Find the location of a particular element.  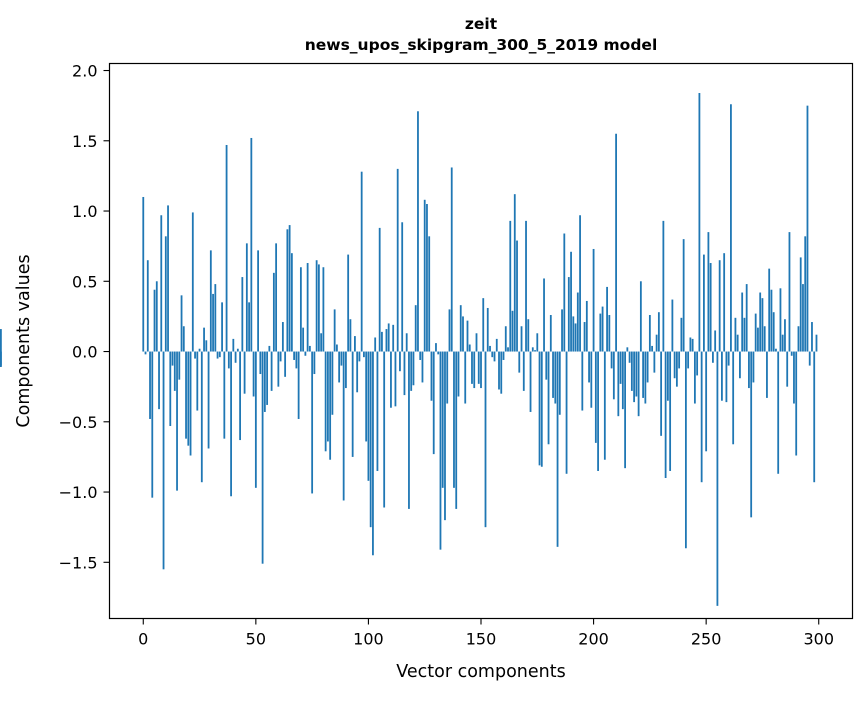

y-tick-label-1.5: 1.5 is located at coordinates (84, 141).